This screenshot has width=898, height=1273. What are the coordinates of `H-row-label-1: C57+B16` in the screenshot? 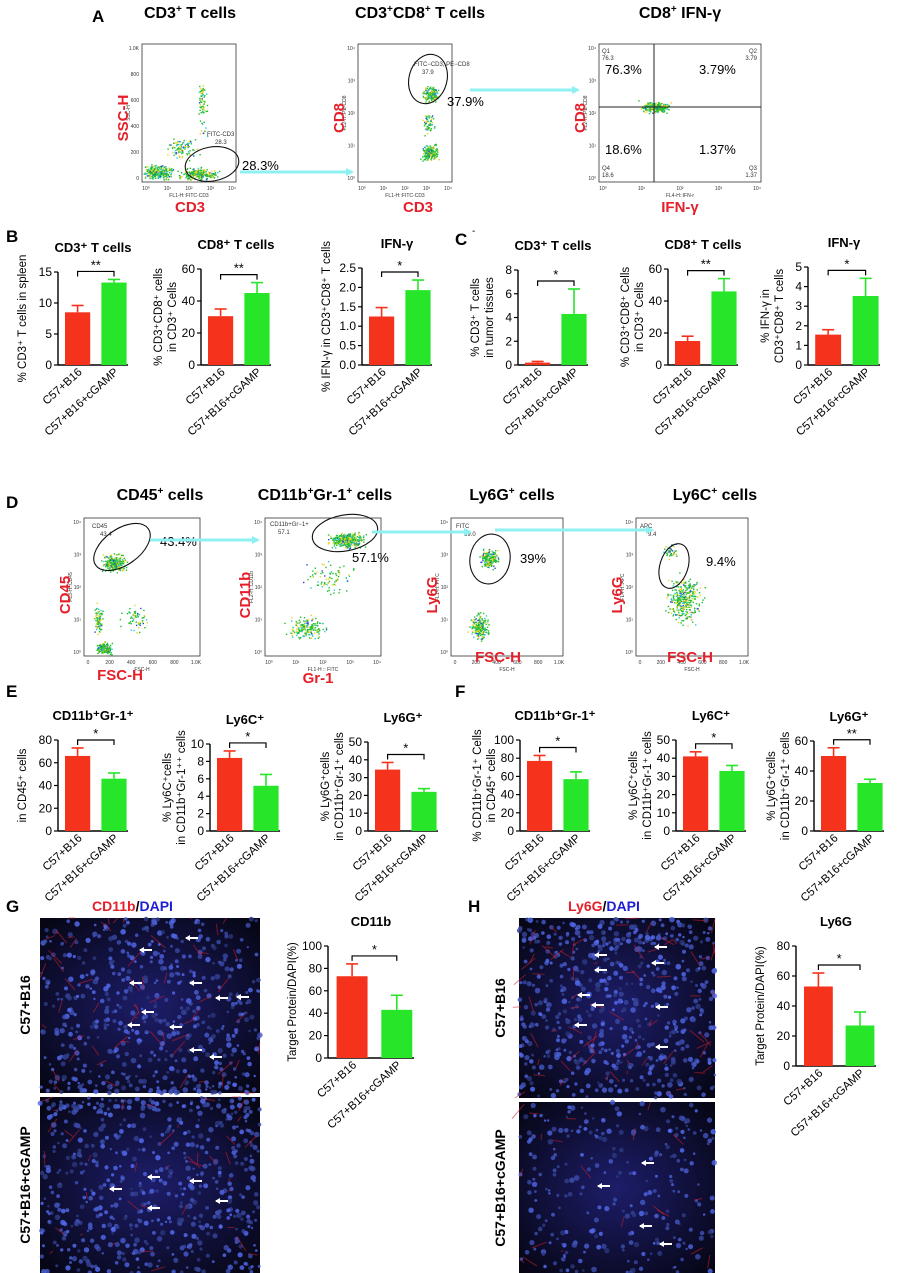 It's located at (500, 1008).